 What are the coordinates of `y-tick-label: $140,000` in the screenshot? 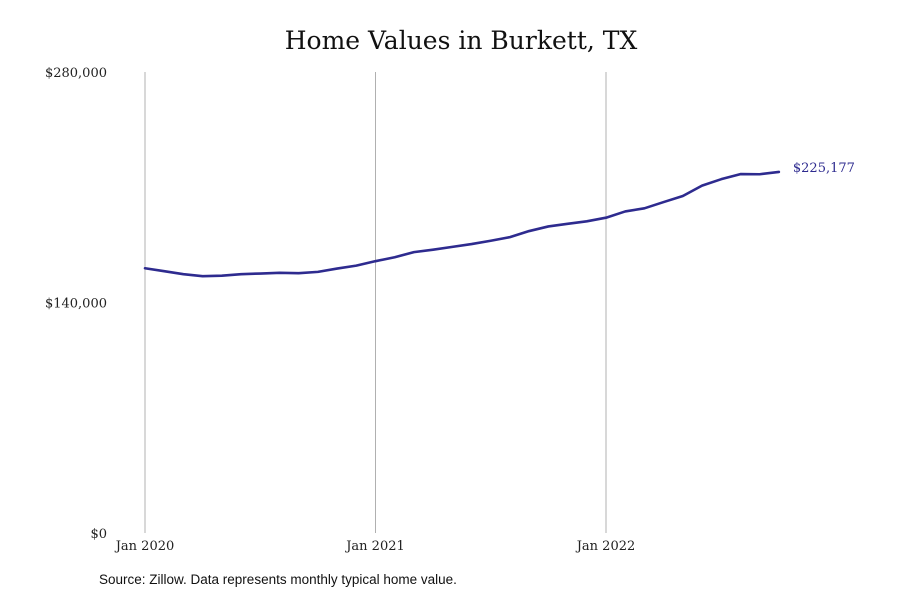 It's located at (76, 304).